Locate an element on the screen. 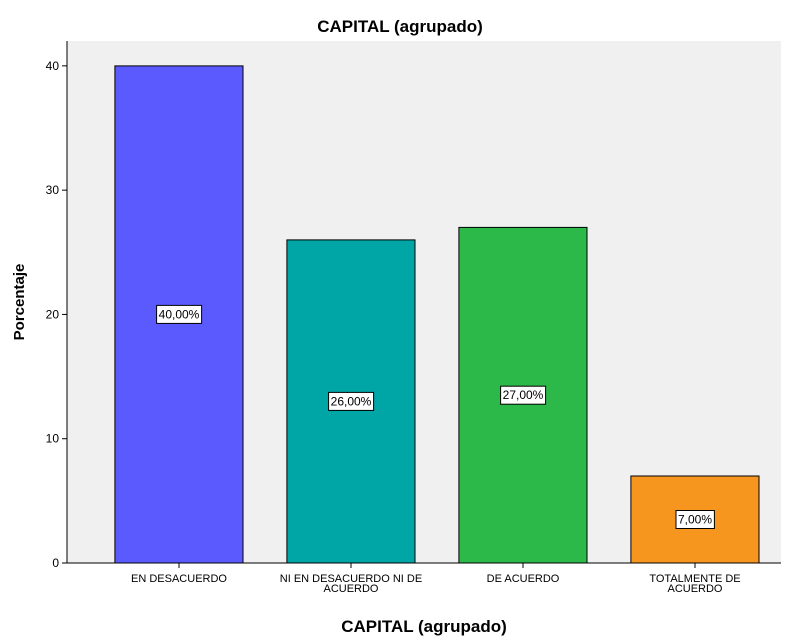 The height and width of the screenshot is (637, 799). y-tick-label: 10 is located at coordinates (53, 439).